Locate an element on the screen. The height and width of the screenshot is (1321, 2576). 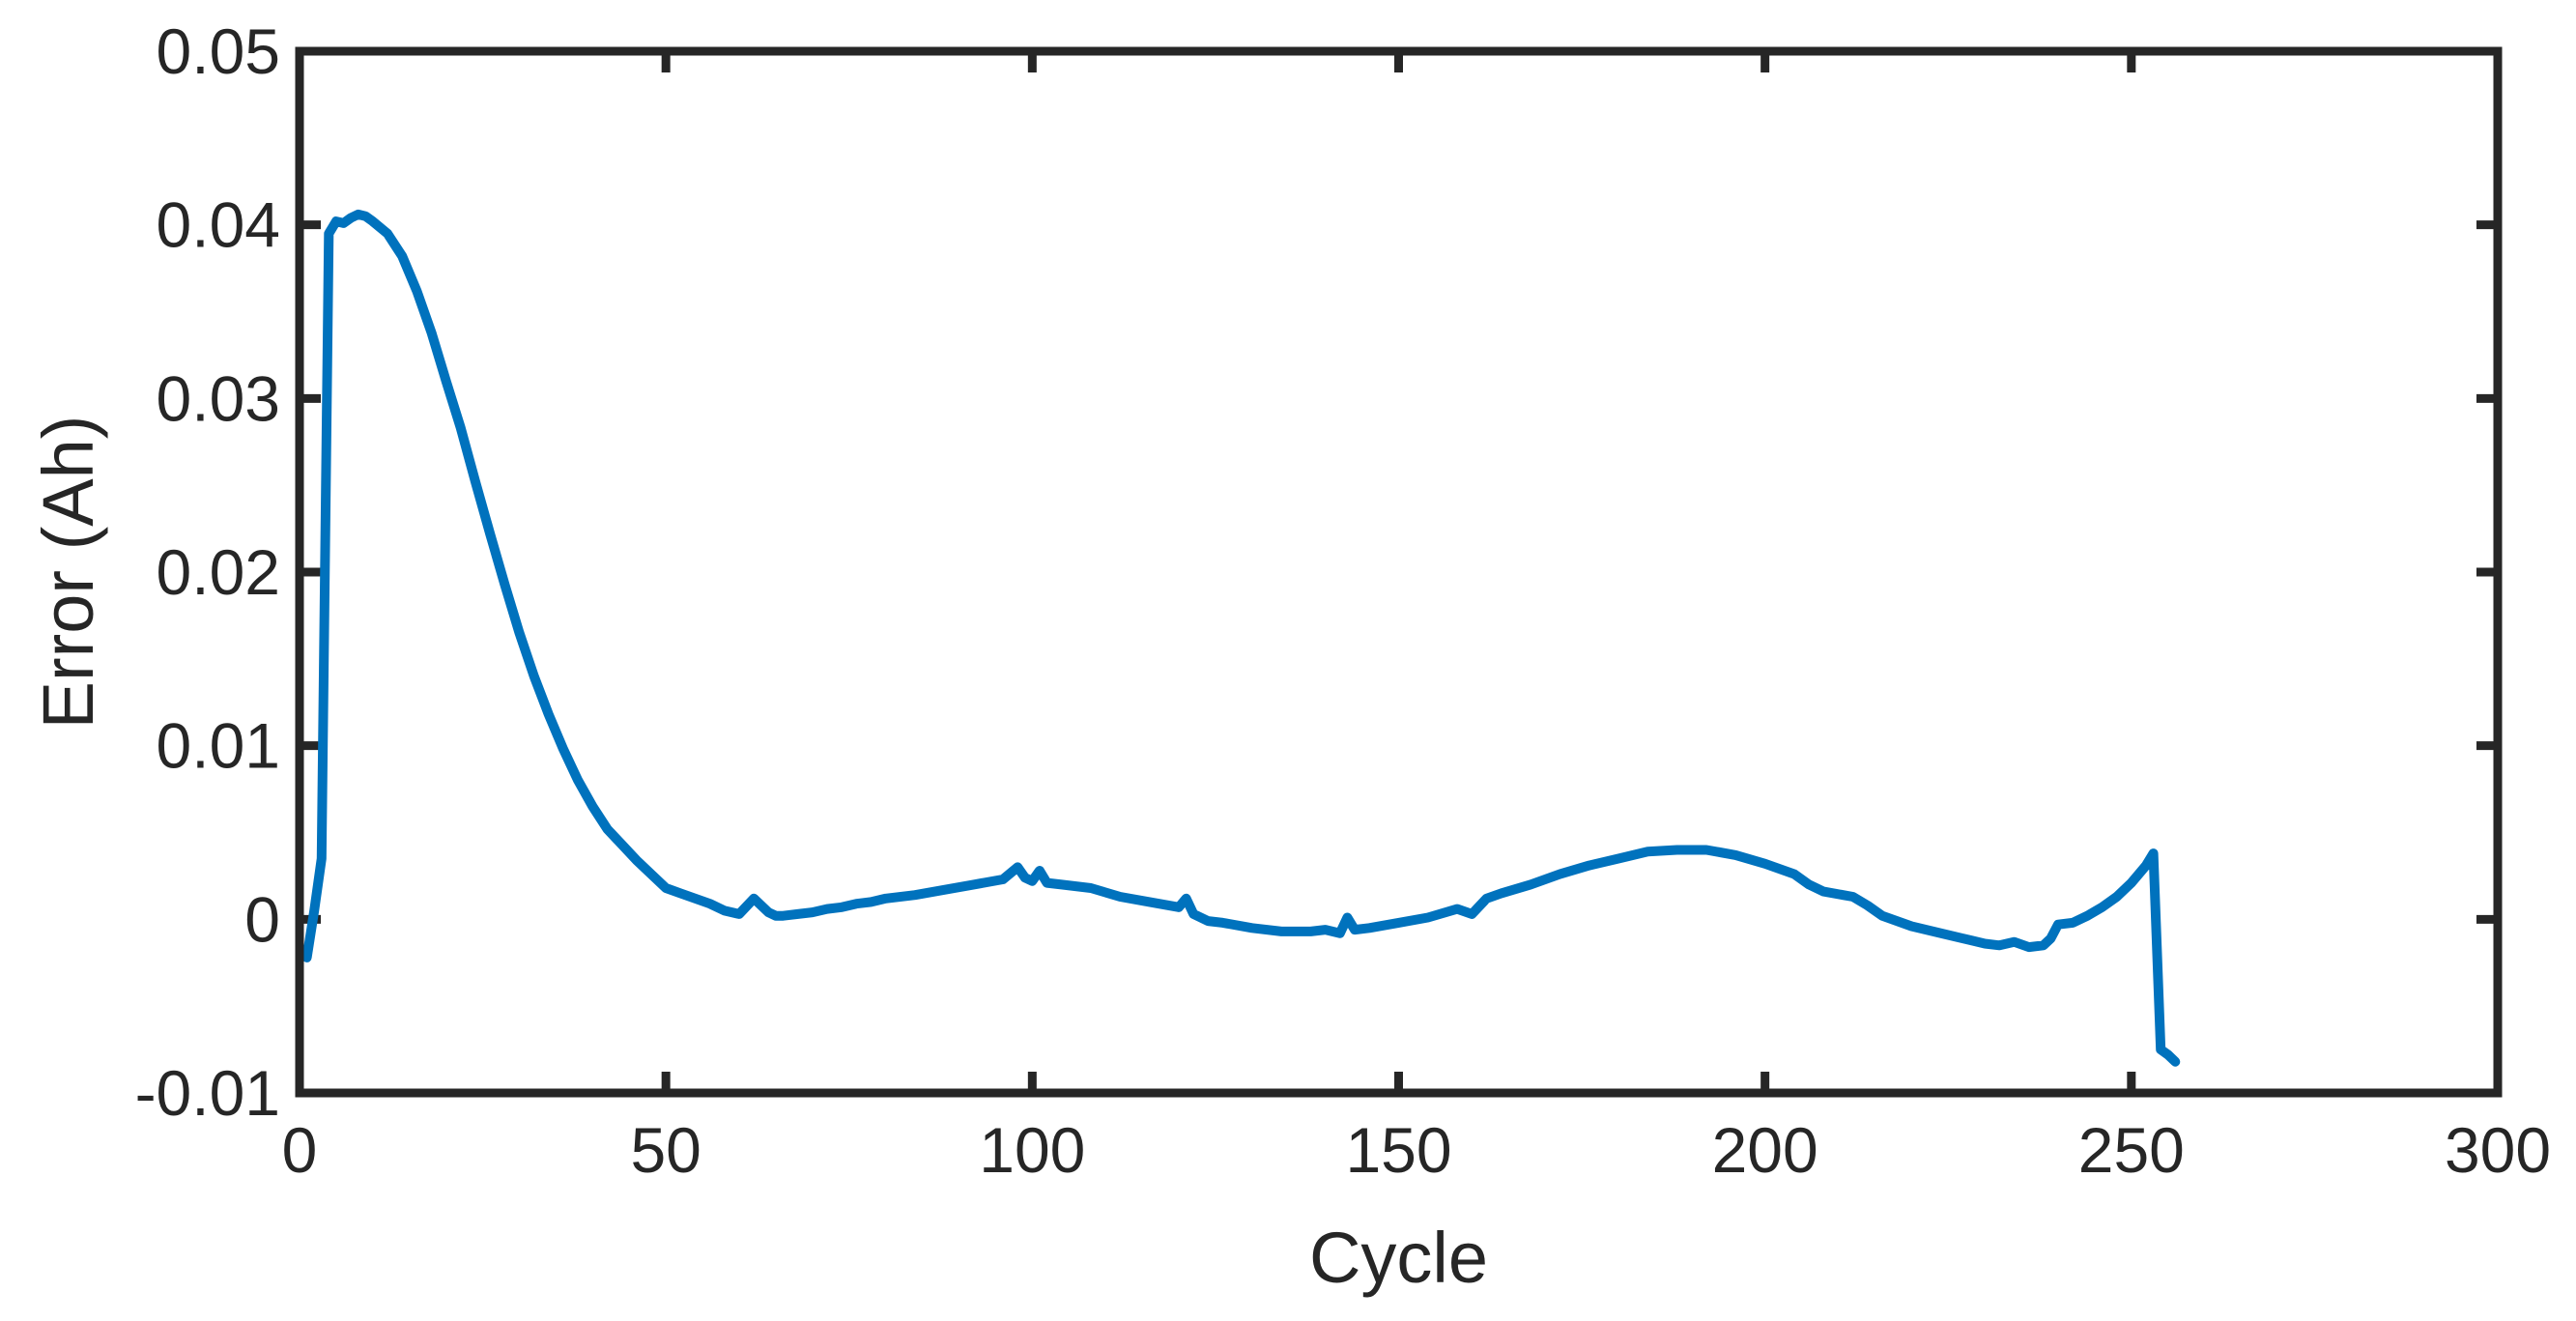
x-tick-label: 50 is located at coordinates (666, 1150).